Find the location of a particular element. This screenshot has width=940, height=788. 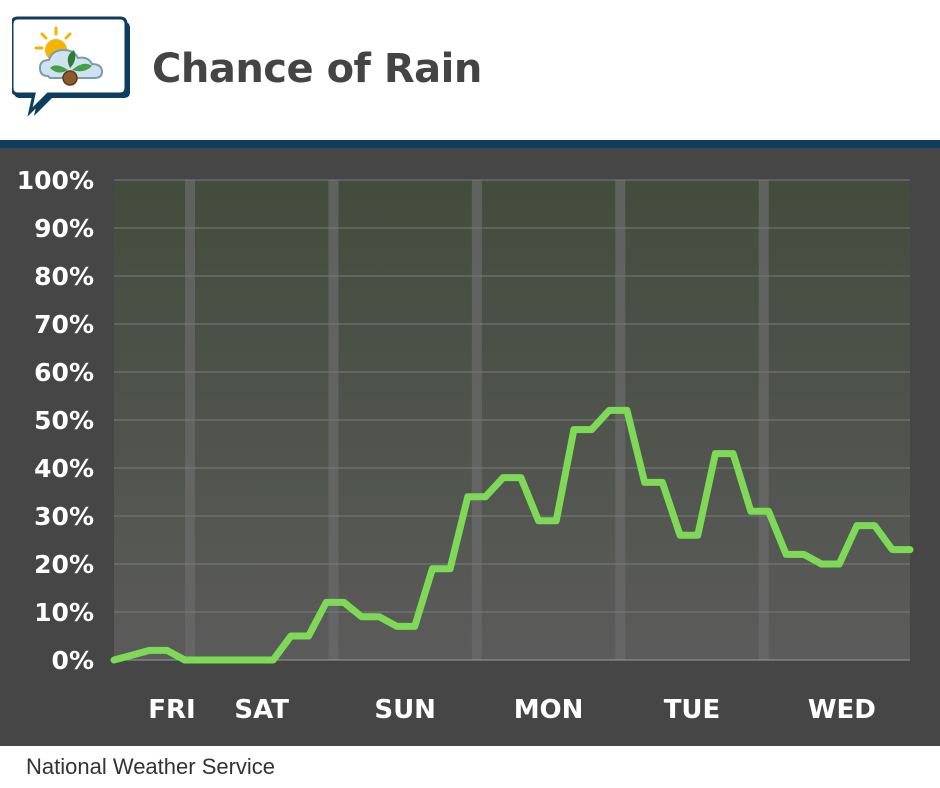

y-tick-label: 90% is located at coordinates (64, 228).